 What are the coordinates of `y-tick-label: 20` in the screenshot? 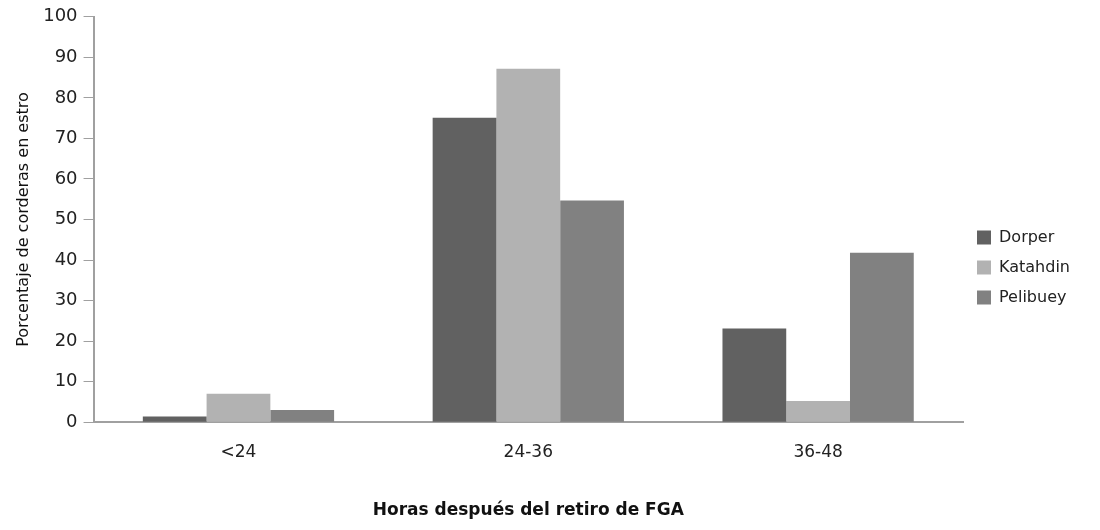 It's located at (66, 339).